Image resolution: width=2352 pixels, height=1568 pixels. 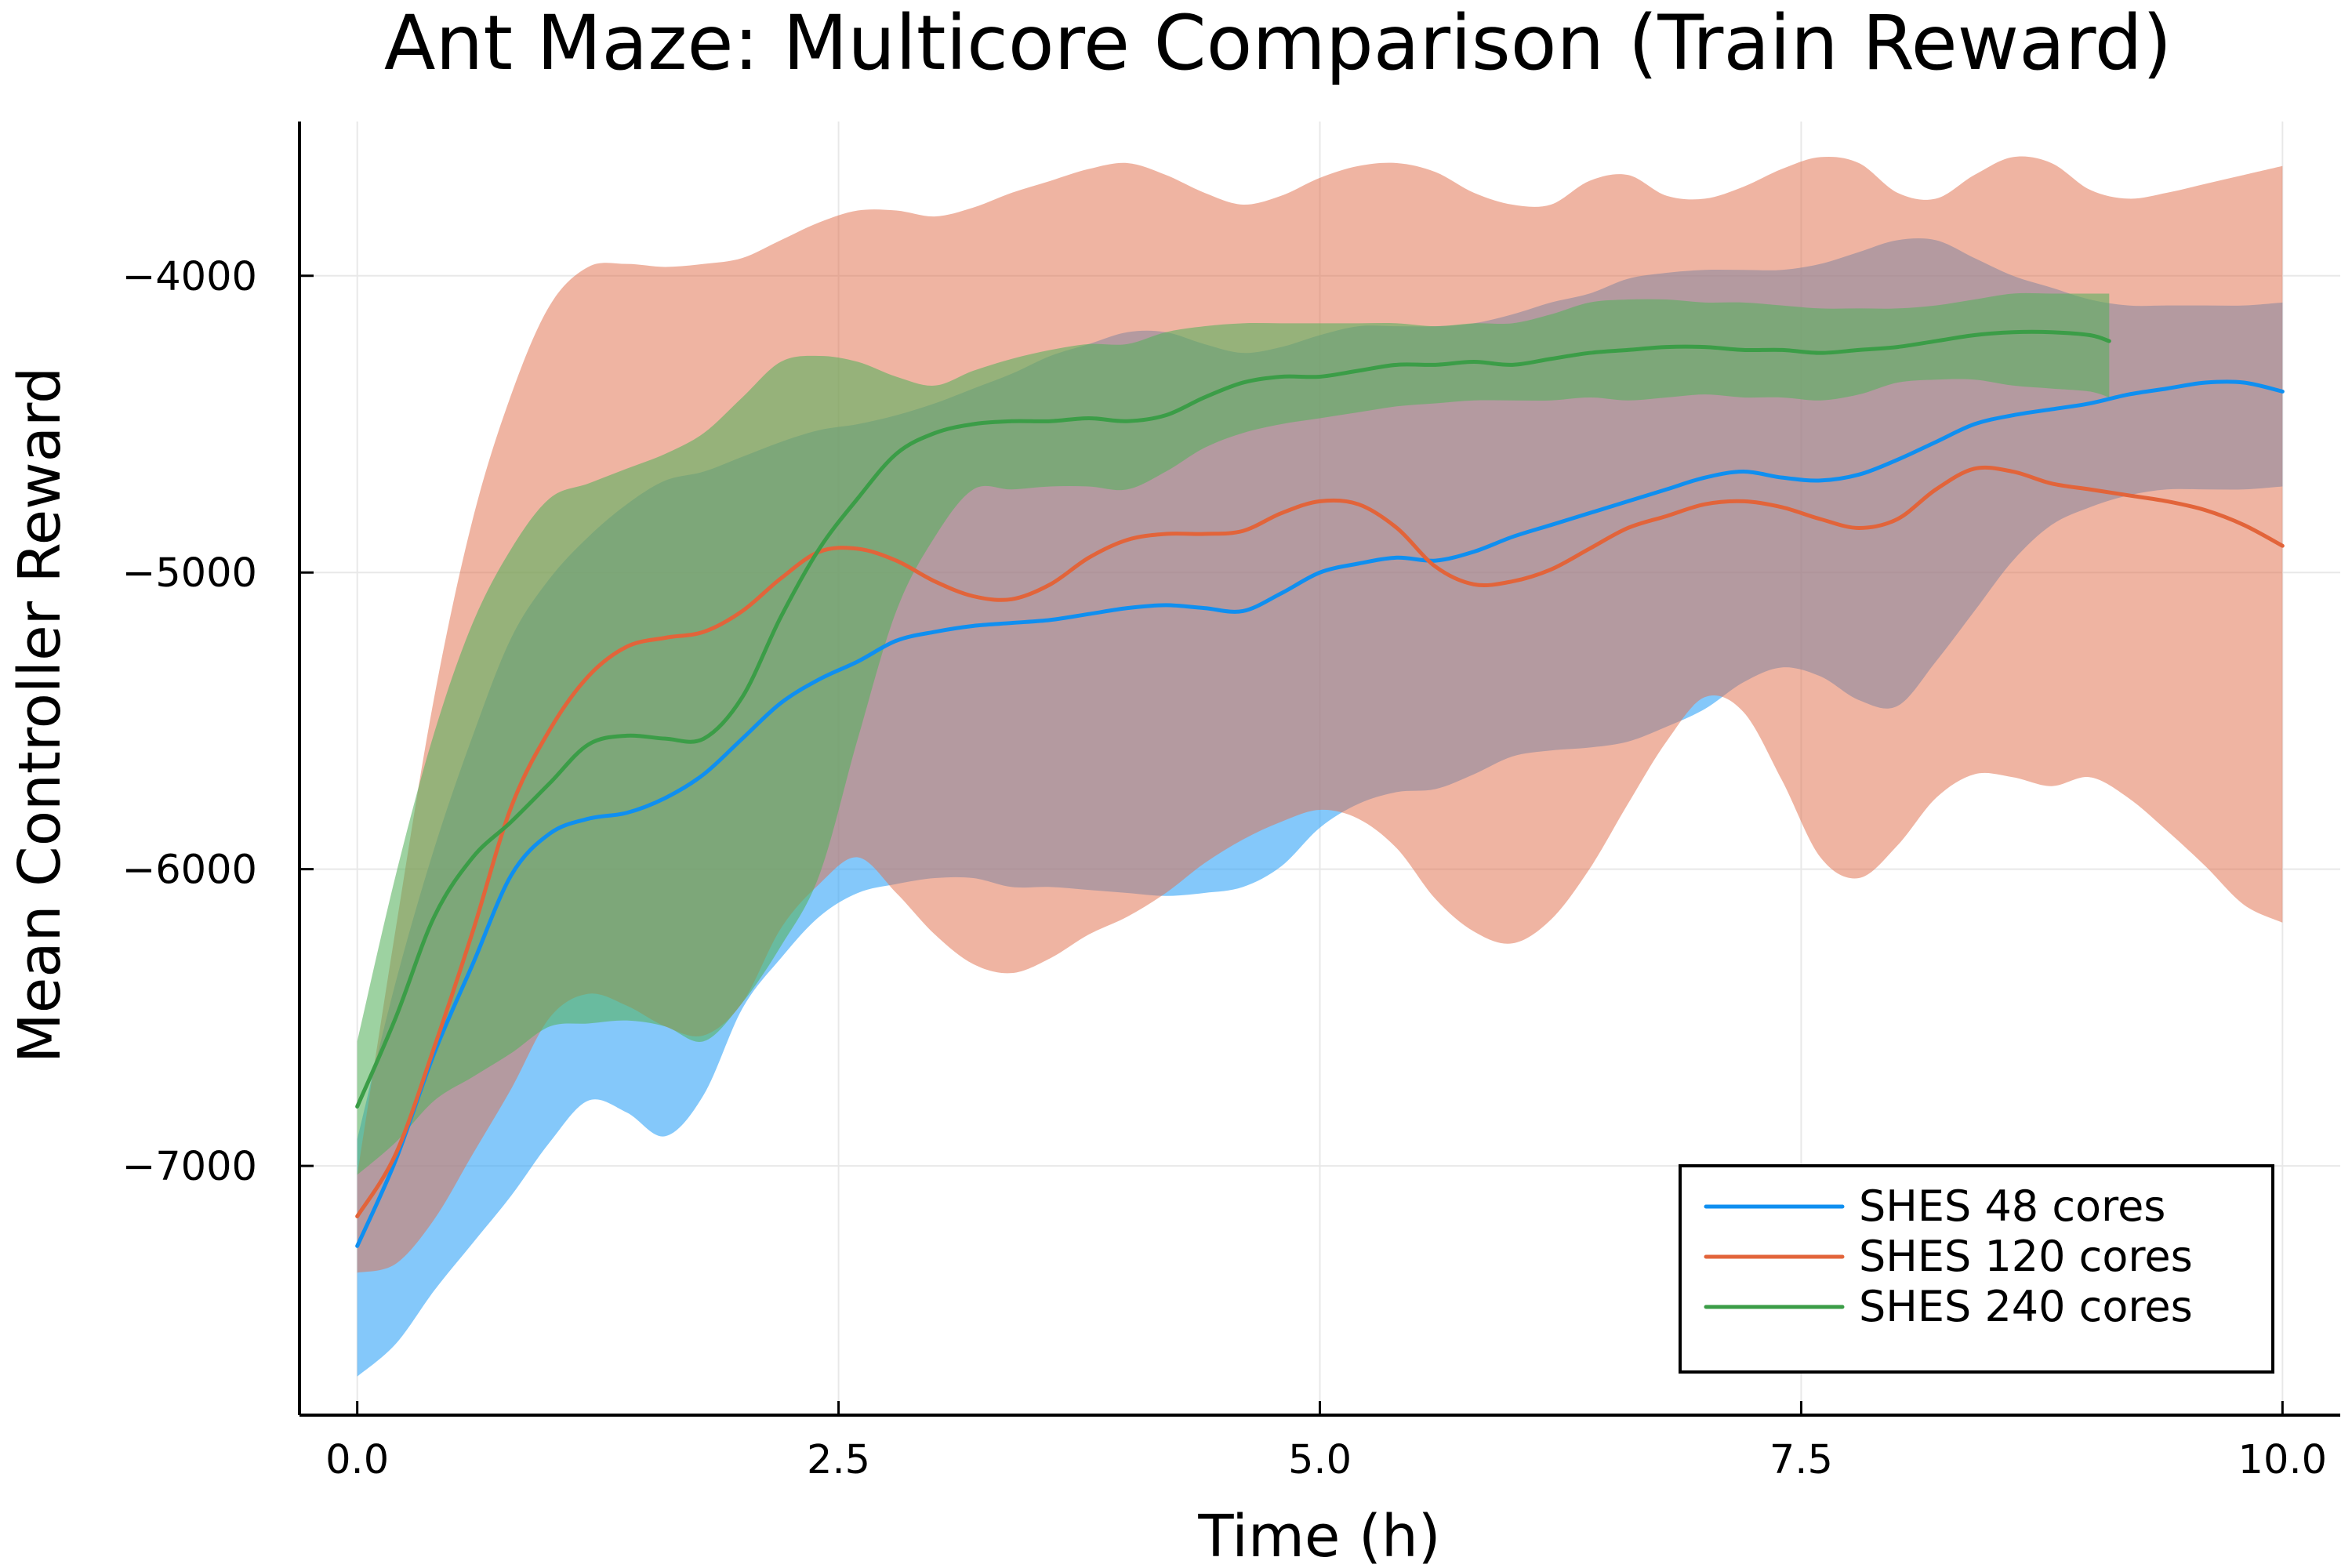 I want to click on x-tick-label-3: 7.5, so click(x=1801, y=1460).